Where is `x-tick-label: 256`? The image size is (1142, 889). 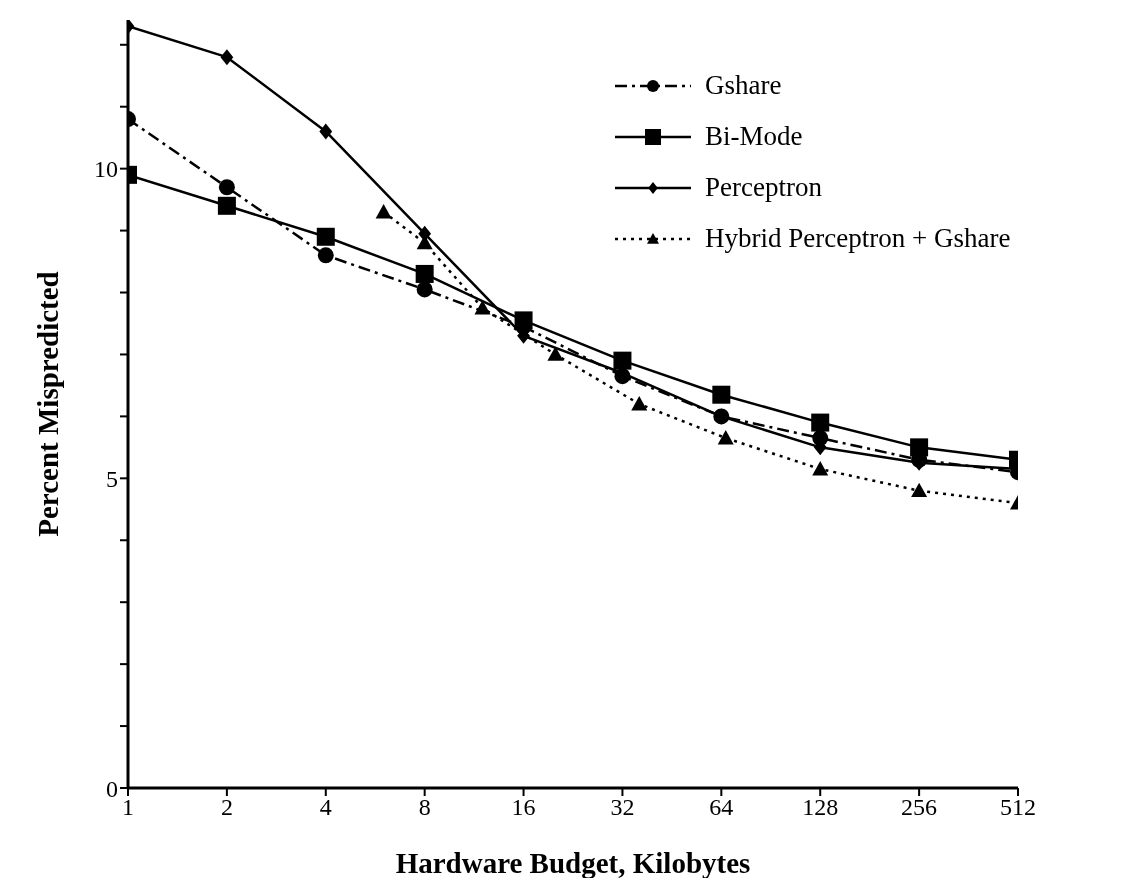
x-tick-label: 256 is located at coordinates (919, 807).